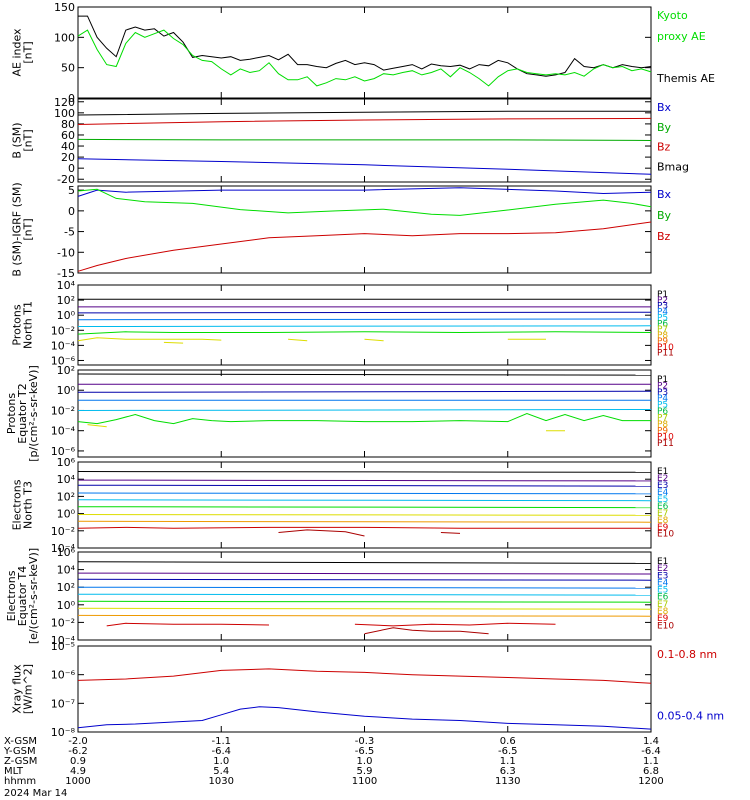 The width and height of the screenshot is (750, 800). I want to click on y-axis-label: [W/m^2], so click(28, 689).